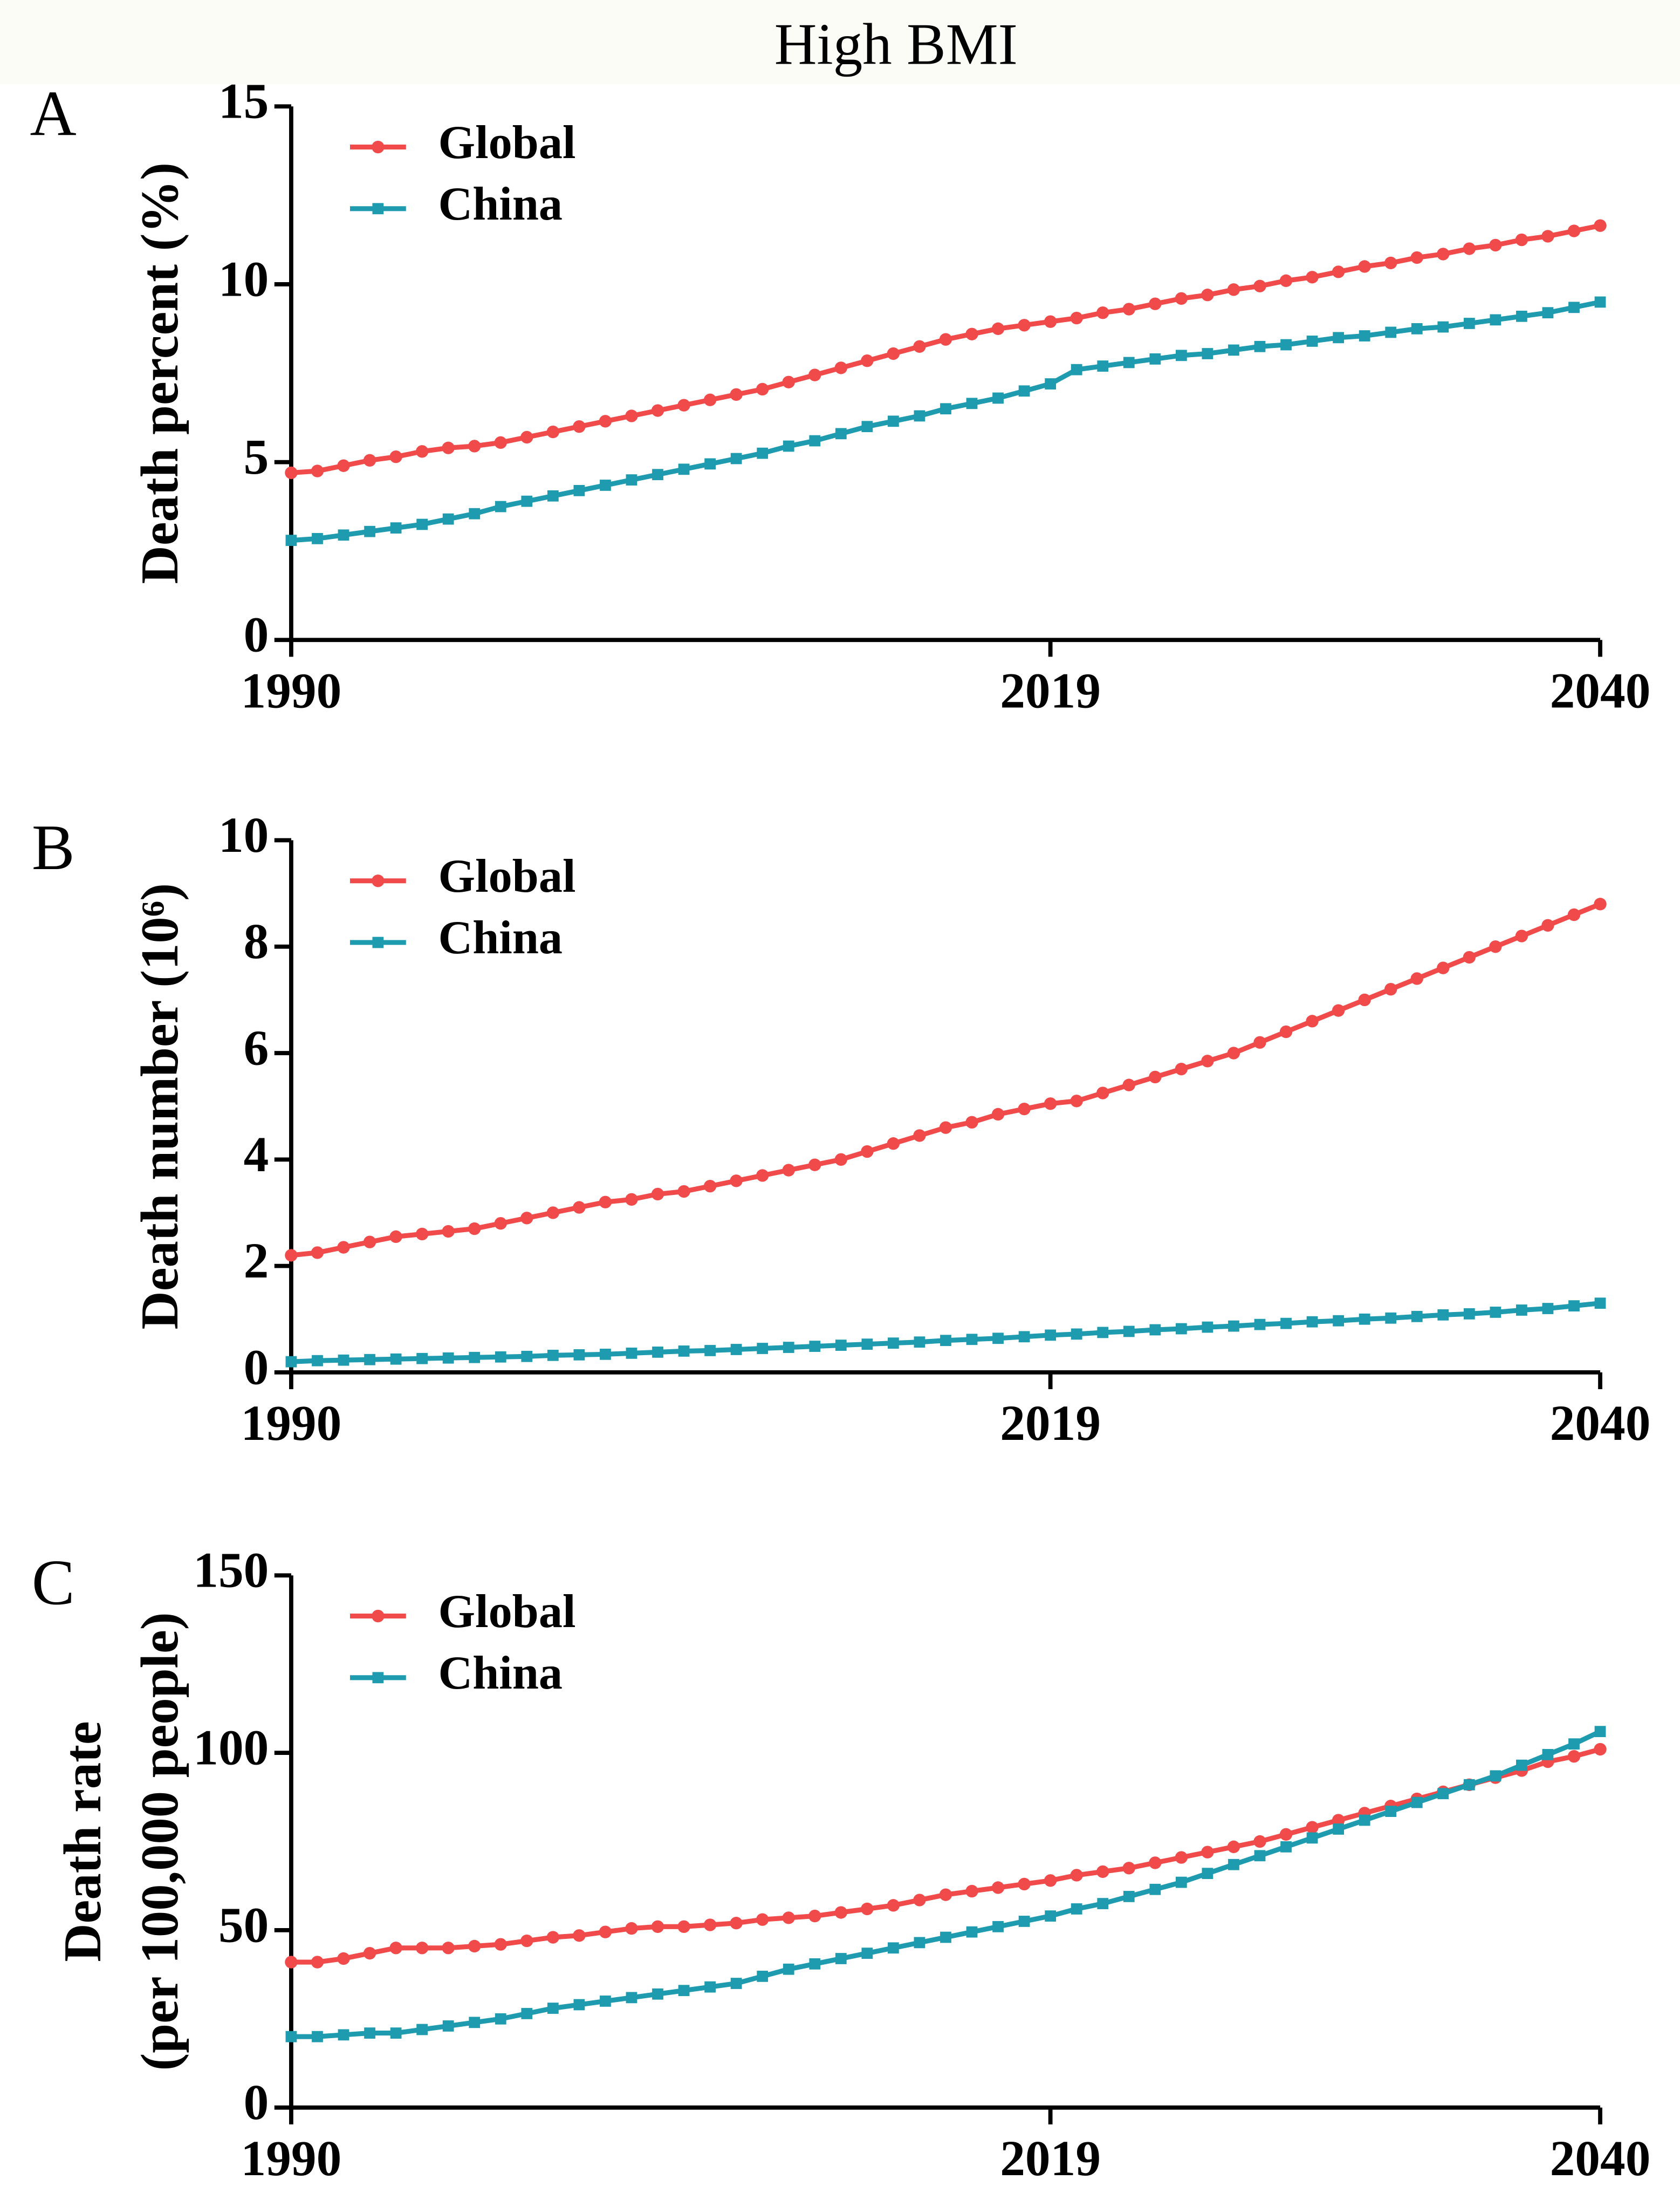  Describe the element at coordinates (160, 373) in the screenshot. I see `y-axis-label: Death percent (%)` at that location.